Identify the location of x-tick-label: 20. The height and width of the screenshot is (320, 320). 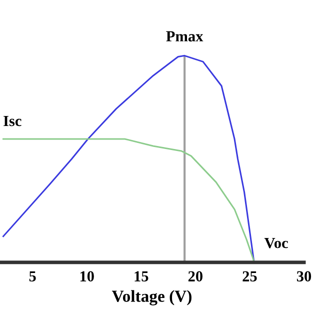
(195, 276).